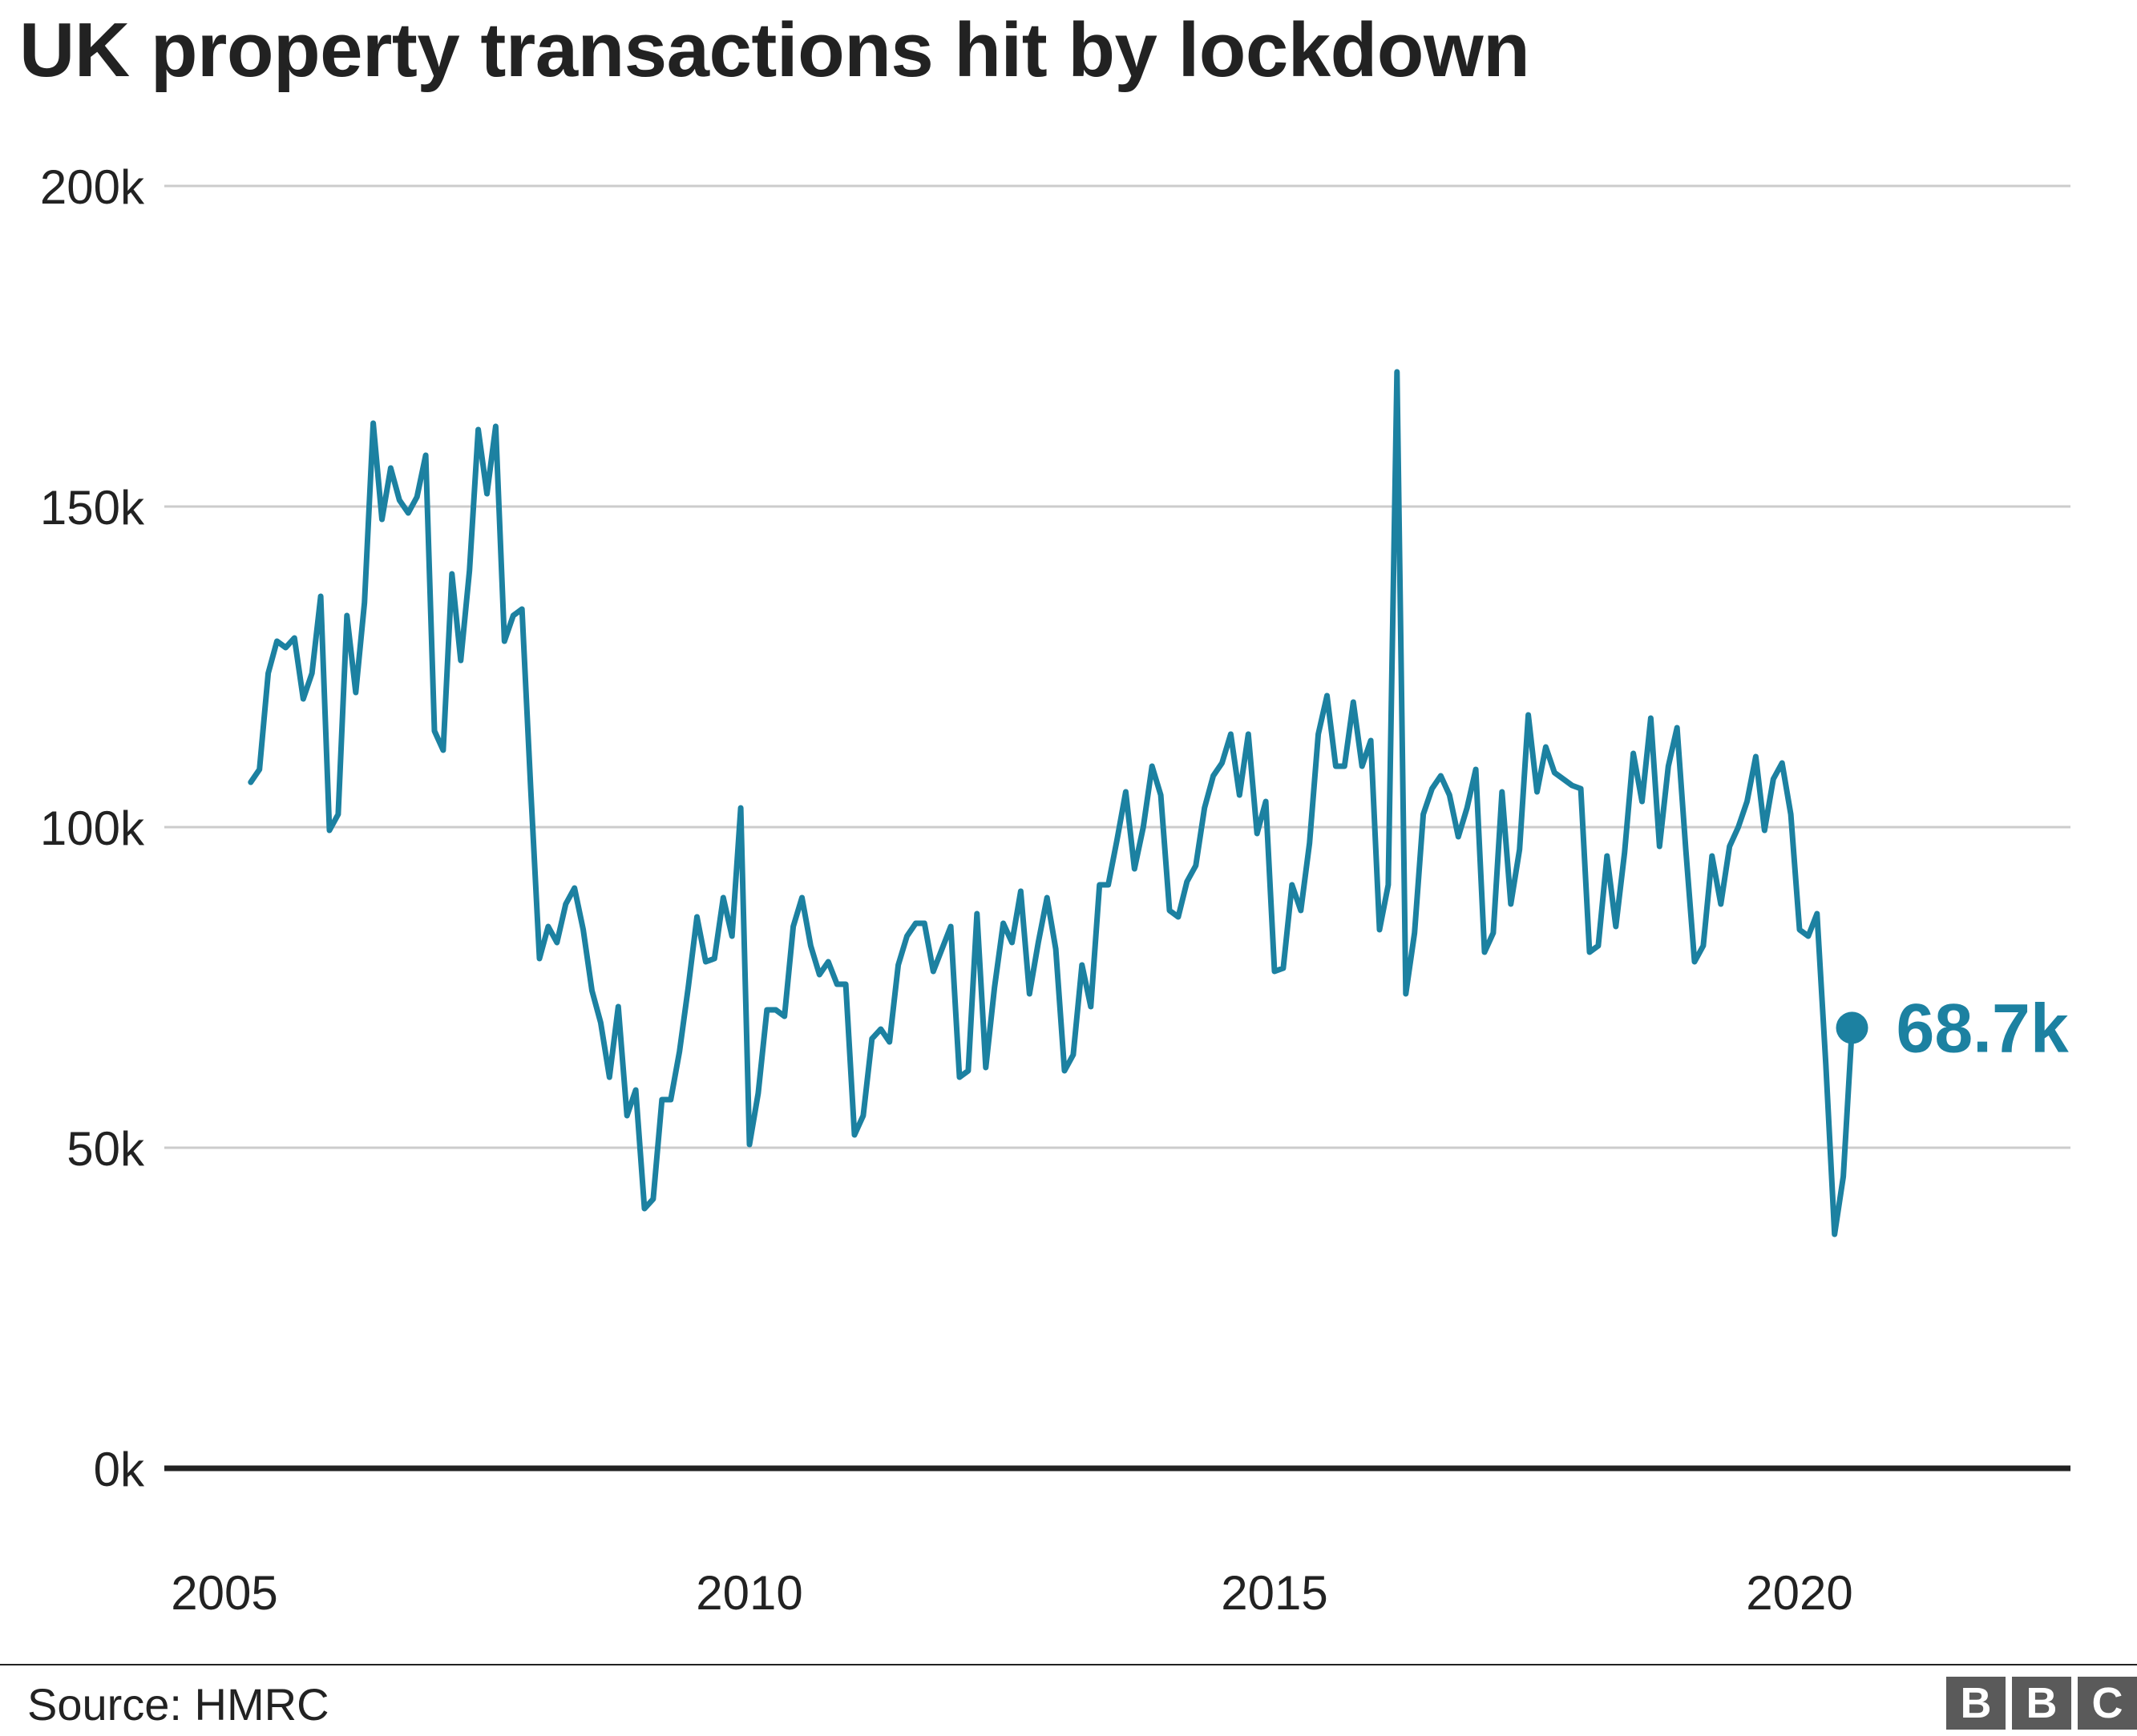 The height and width of the screenshot is (1736, 2137). What do you see at coordinates (1983, 1029) in the screenshot?
I see `latest-value-label: 68.7k` at bounding box center [1983, 1029].